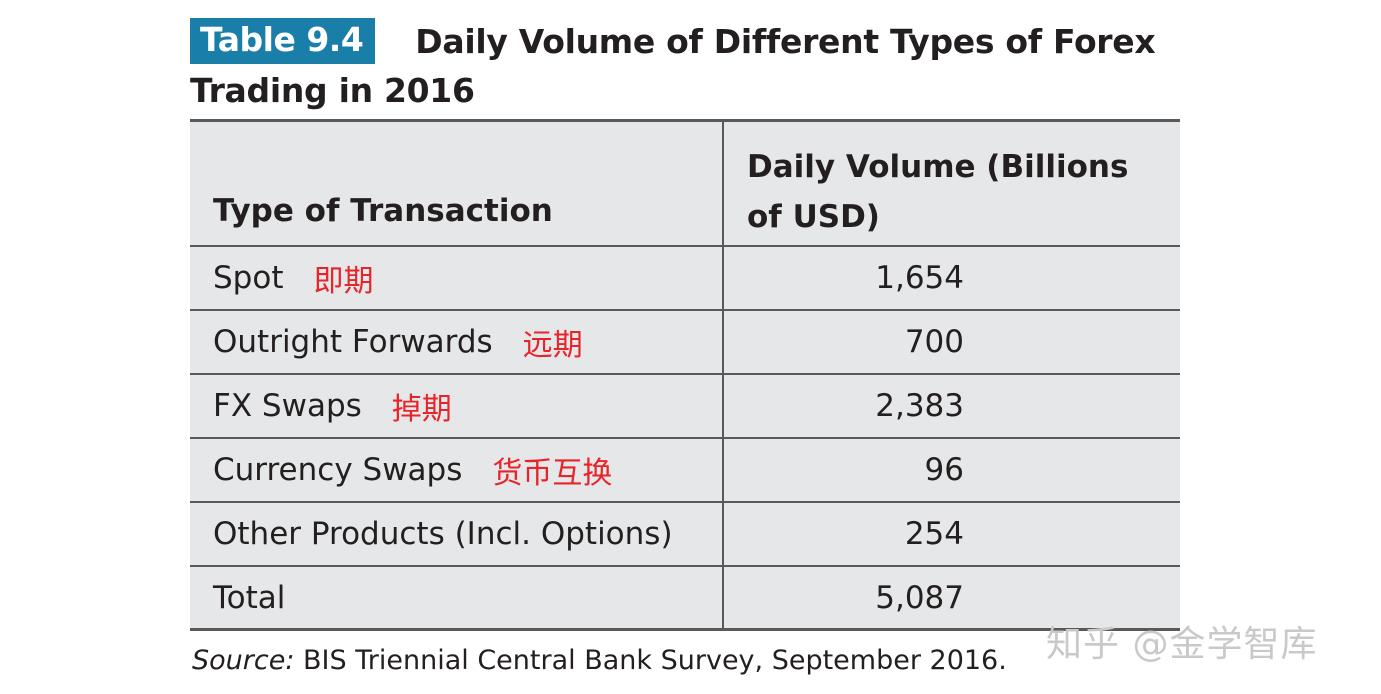 This screenshot has height=694, width=1381. Describe the element at coordinates (421, 409) in the screenshot. I see `row-annotation: 掉期` at that location.